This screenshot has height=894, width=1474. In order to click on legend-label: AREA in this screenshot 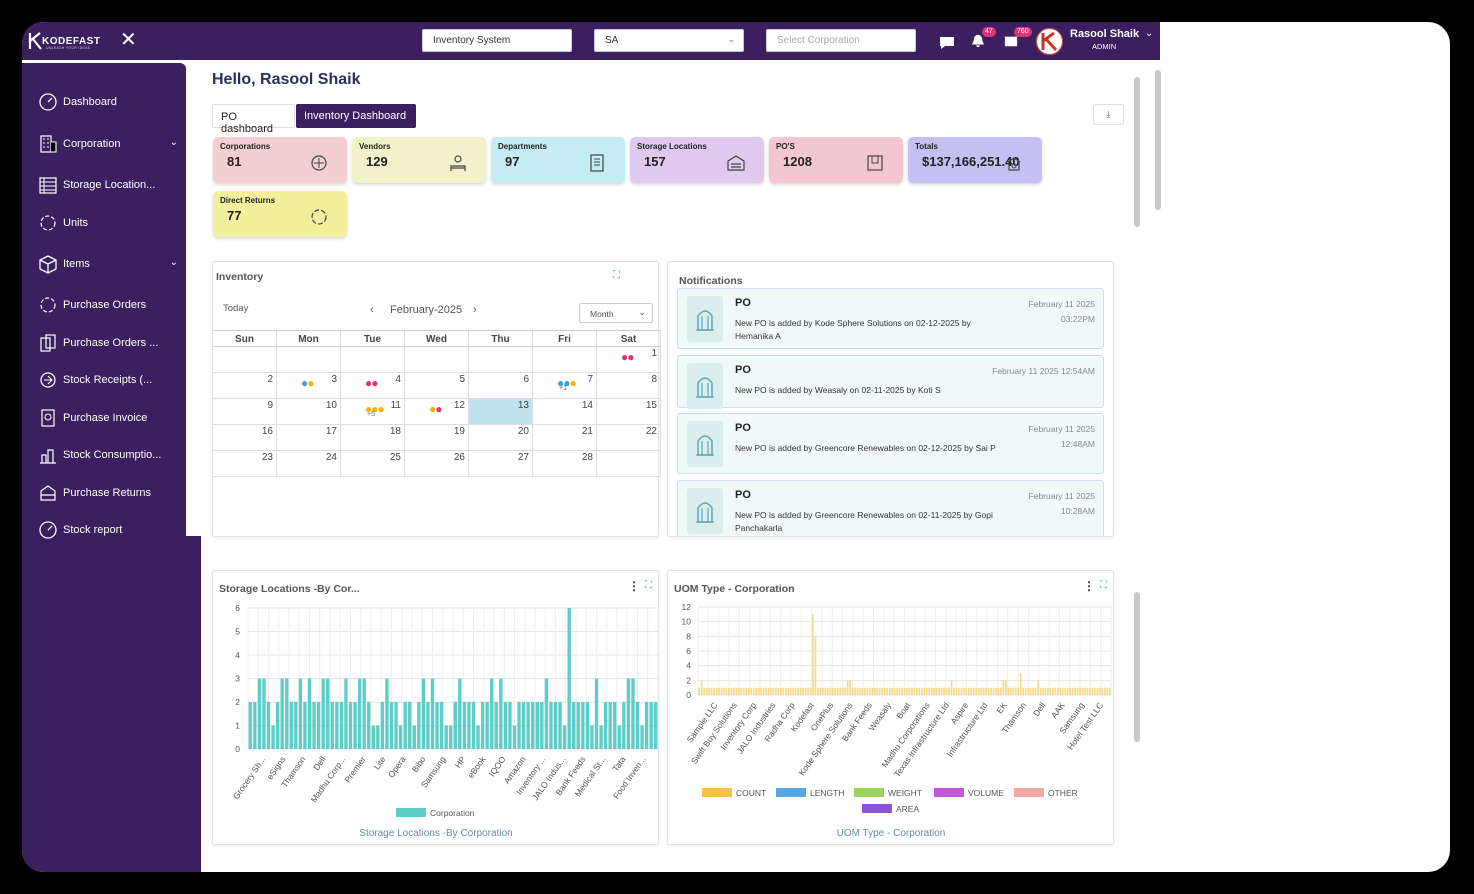, I will do `click(907, 809)`.